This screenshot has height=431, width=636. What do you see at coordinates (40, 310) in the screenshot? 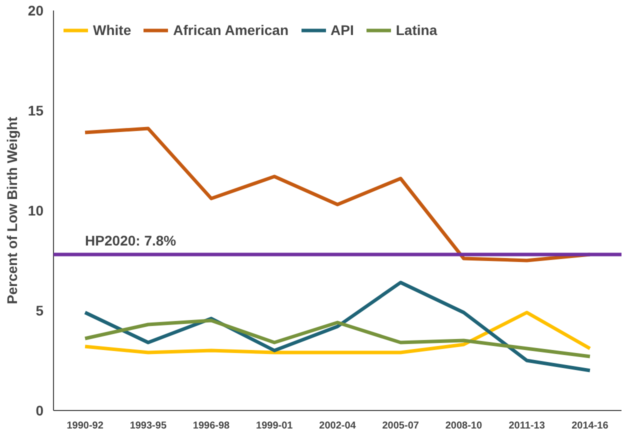
I see `y-tick-label: 5` at bounding box center [40, 310].